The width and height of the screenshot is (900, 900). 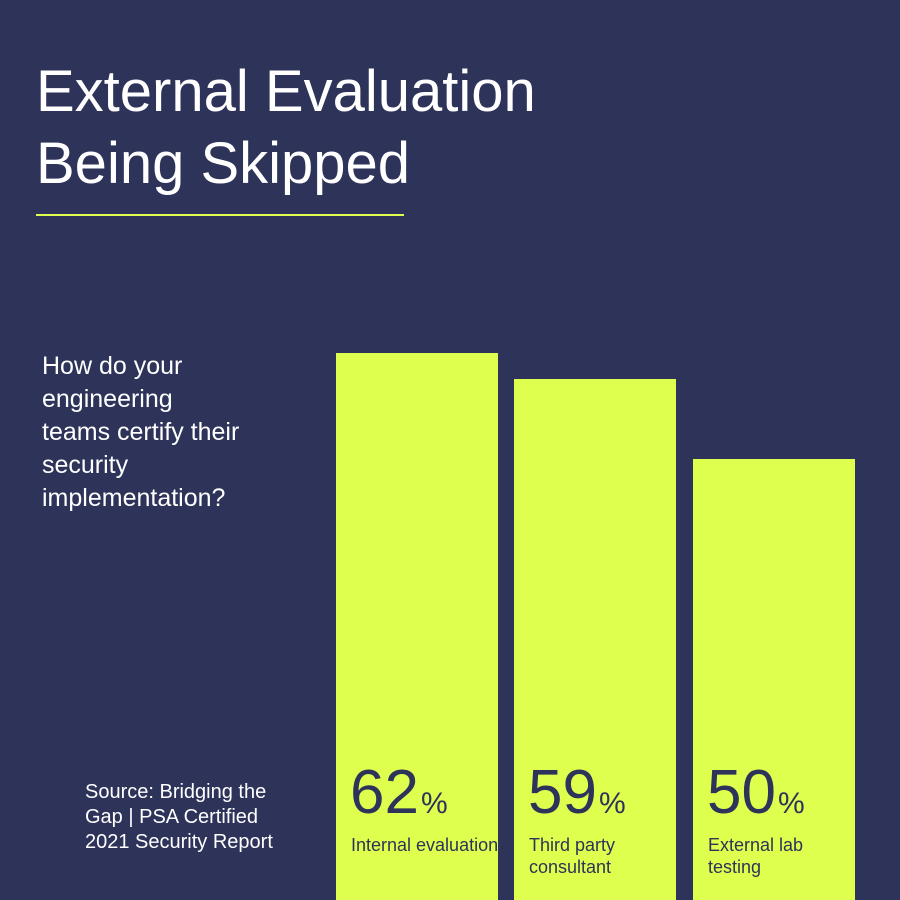 I want to click on page-title: External Evaluation Being Skipped, so click(x=346, y=128).